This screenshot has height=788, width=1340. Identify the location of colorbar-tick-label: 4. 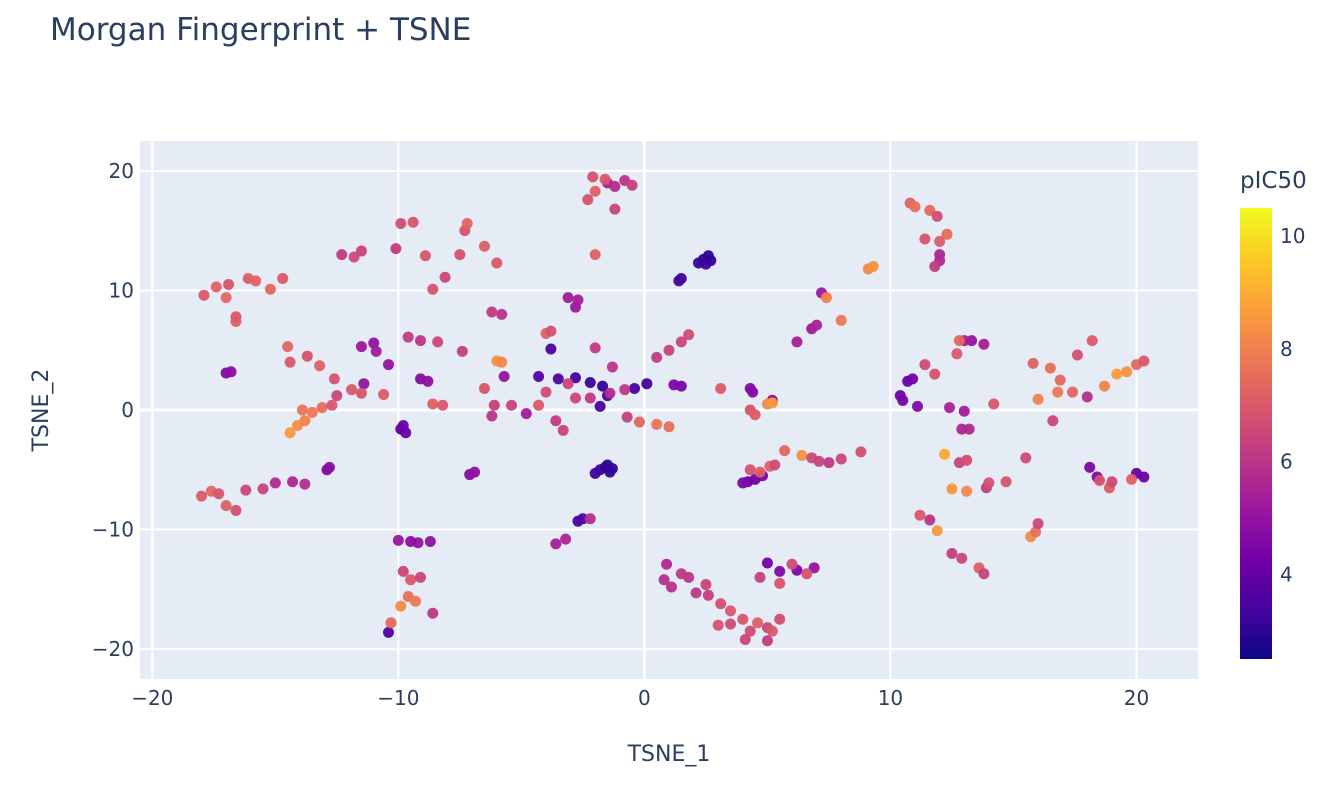
(1286, 574).